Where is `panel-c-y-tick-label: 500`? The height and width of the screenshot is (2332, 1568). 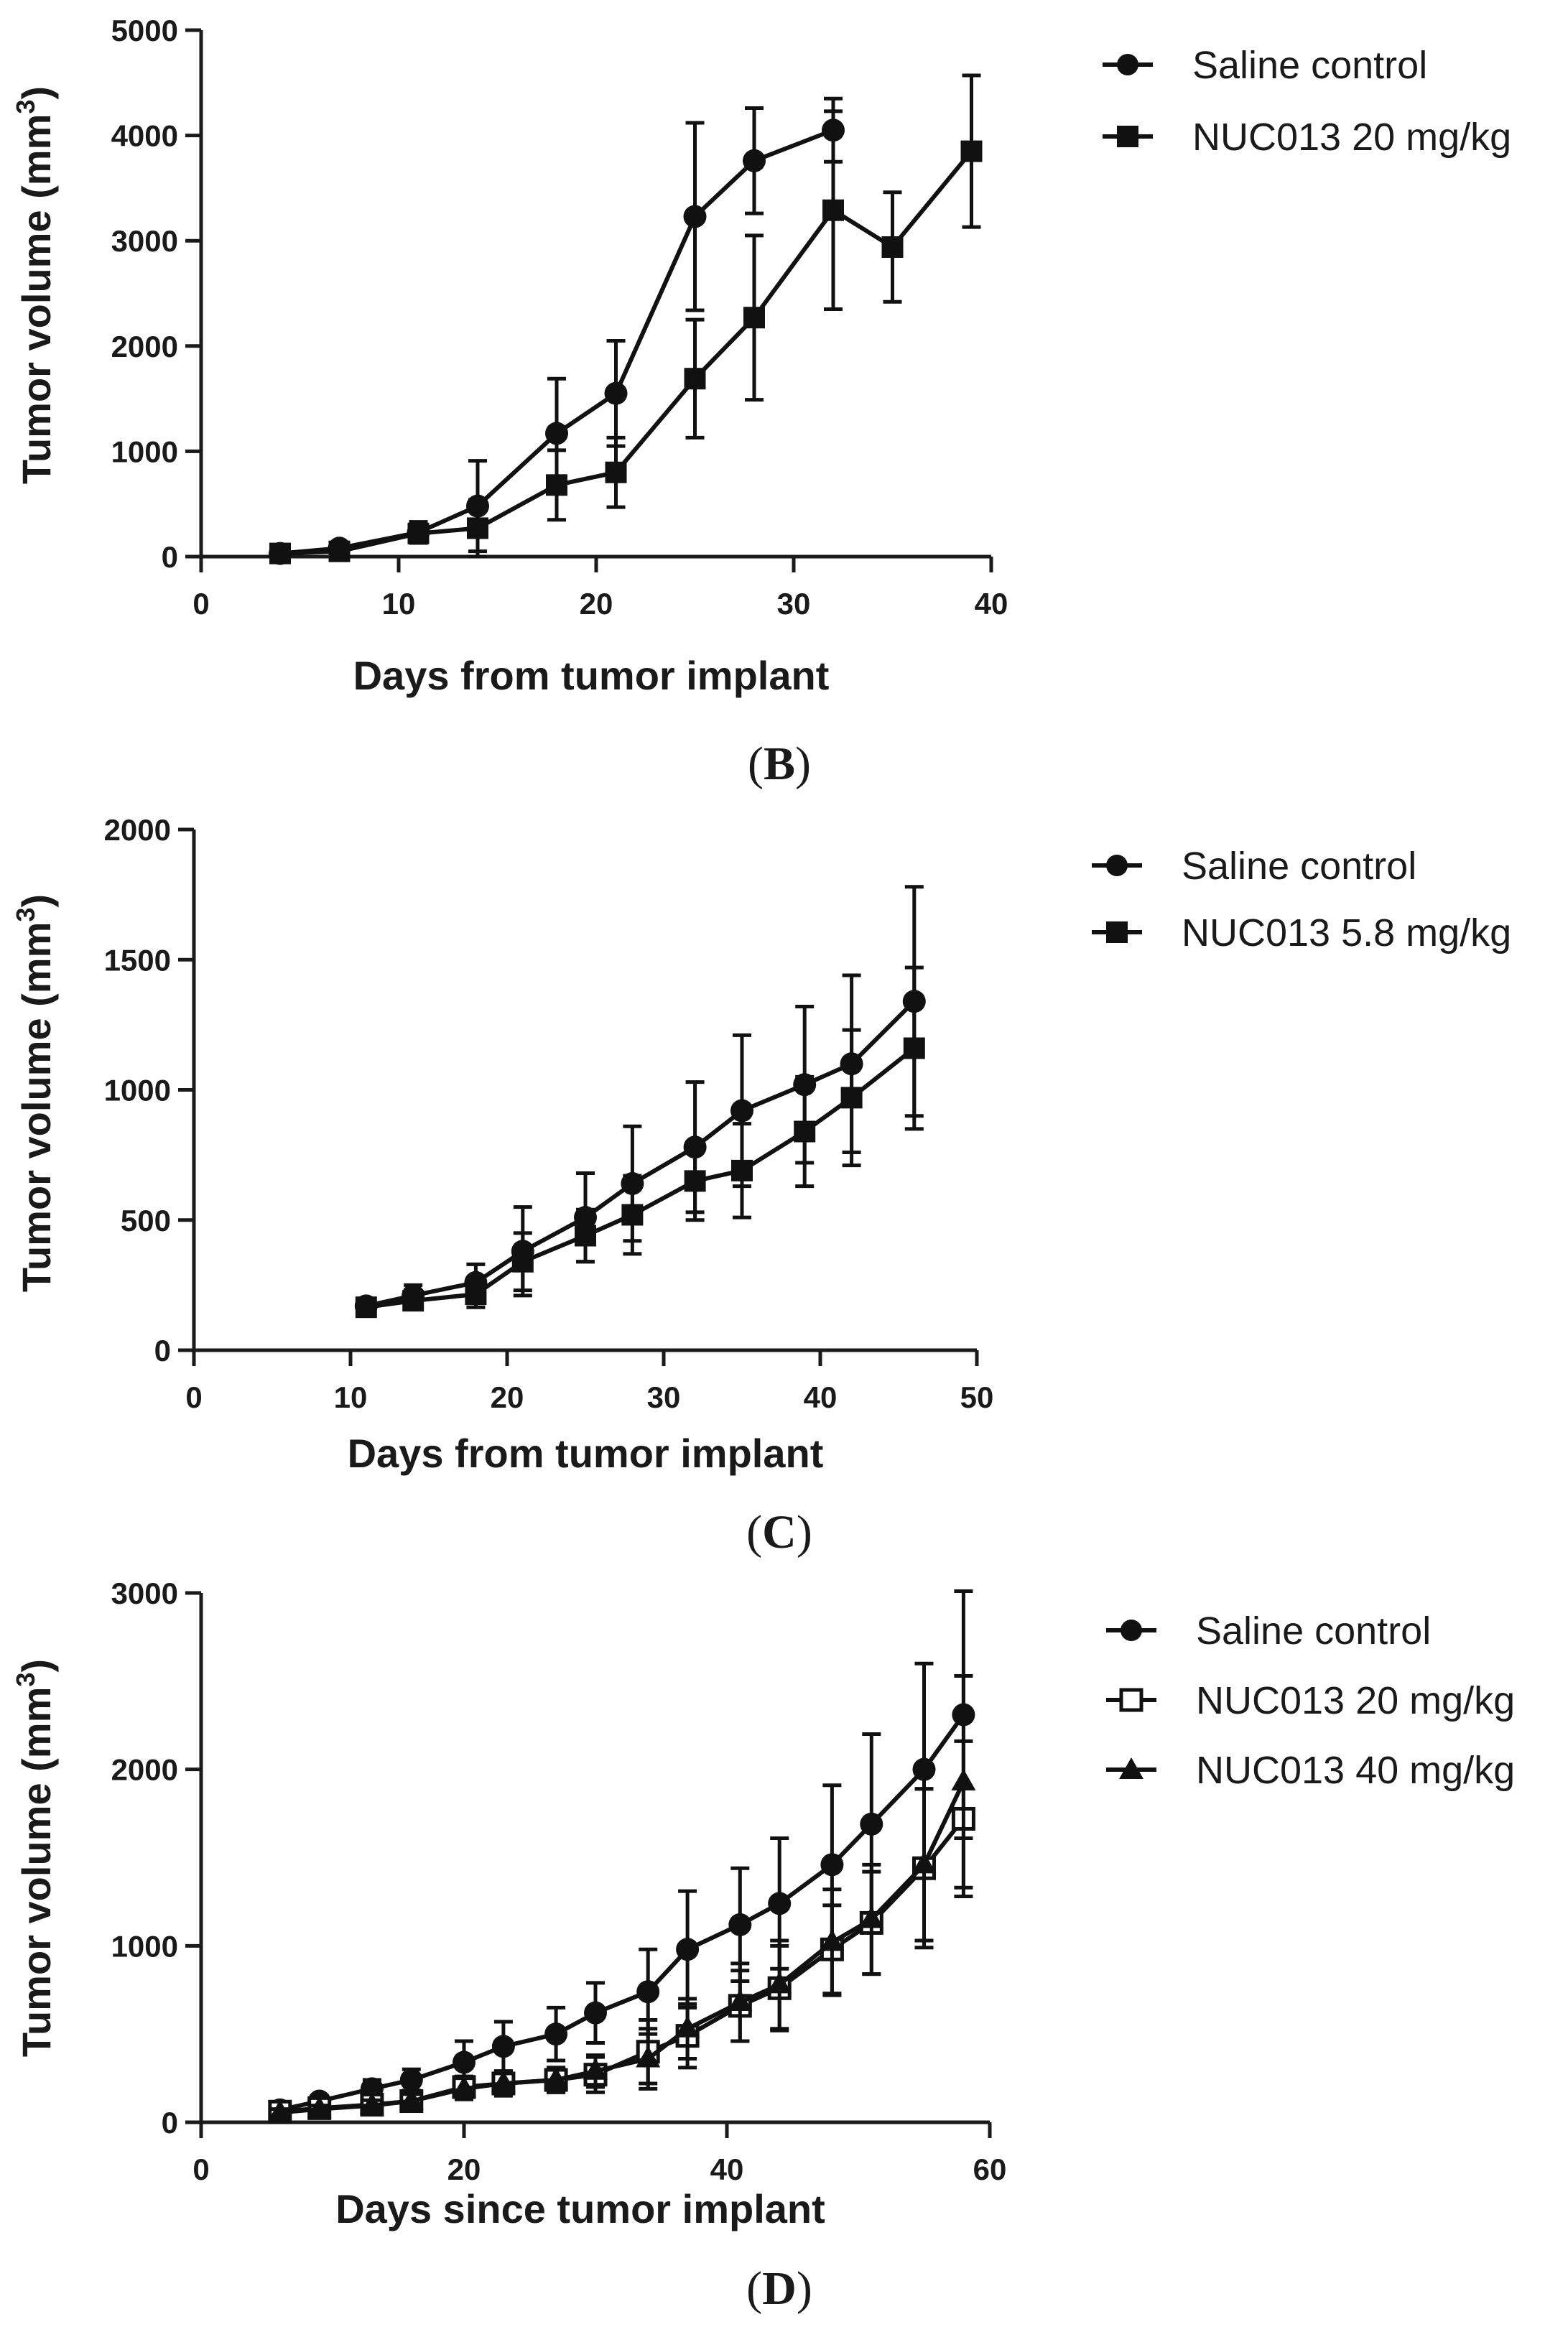 panel-c-y-tick-label: 500 is located at coordinates (146, 1220).